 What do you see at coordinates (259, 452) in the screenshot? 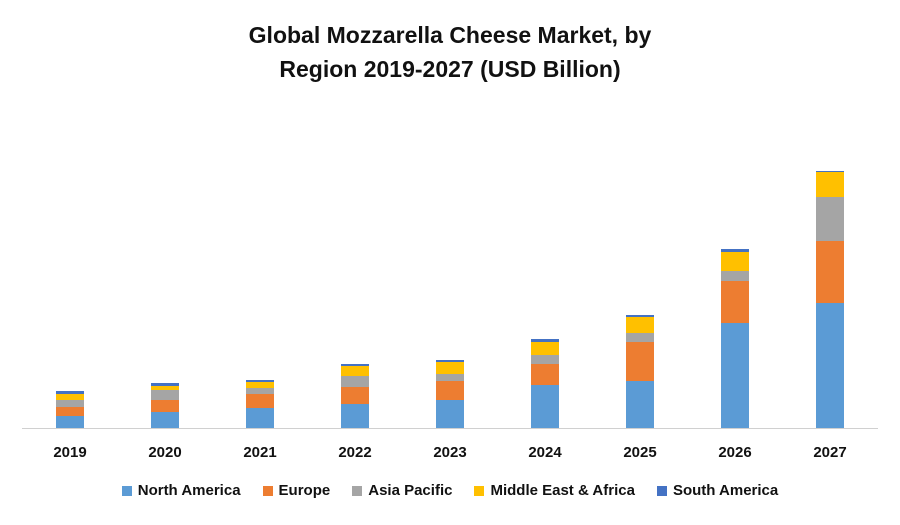
I see `x-tick-label: 2021` at bounding box center [259, 452].